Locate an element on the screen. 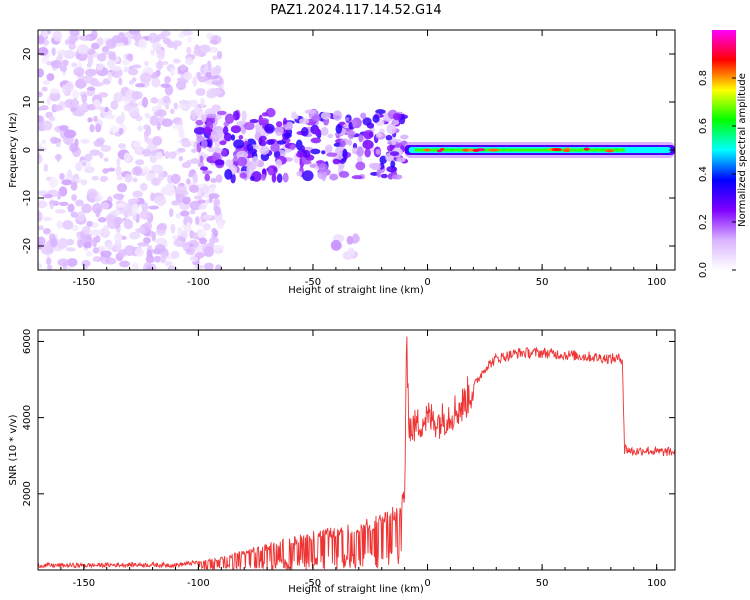 This screenshot has height=600, width=750. y-tick-label: 4000 is located at coordinates (27, 417).